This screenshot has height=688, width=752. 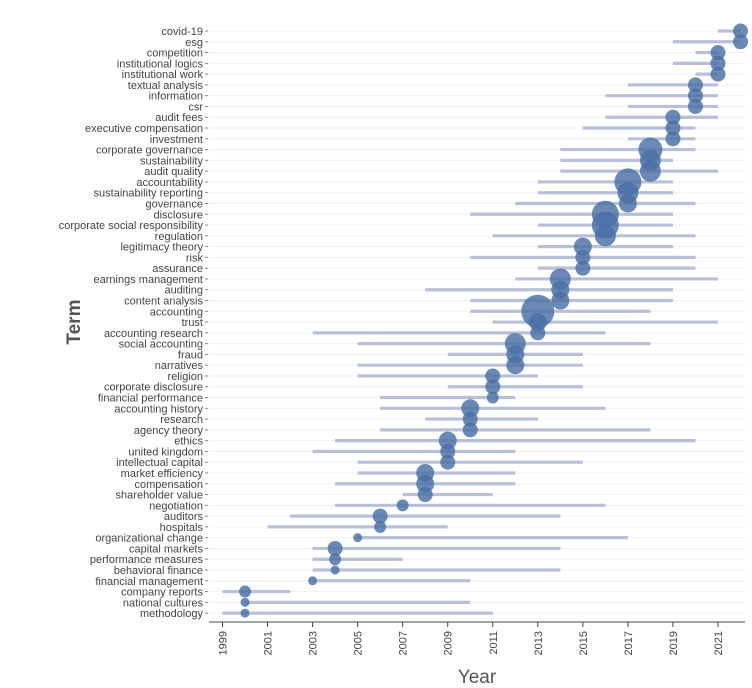 What do you see at coordinates (182, 528) in the screenshot?
I see `term-label: hospitals` at bounding box center [182, 528].